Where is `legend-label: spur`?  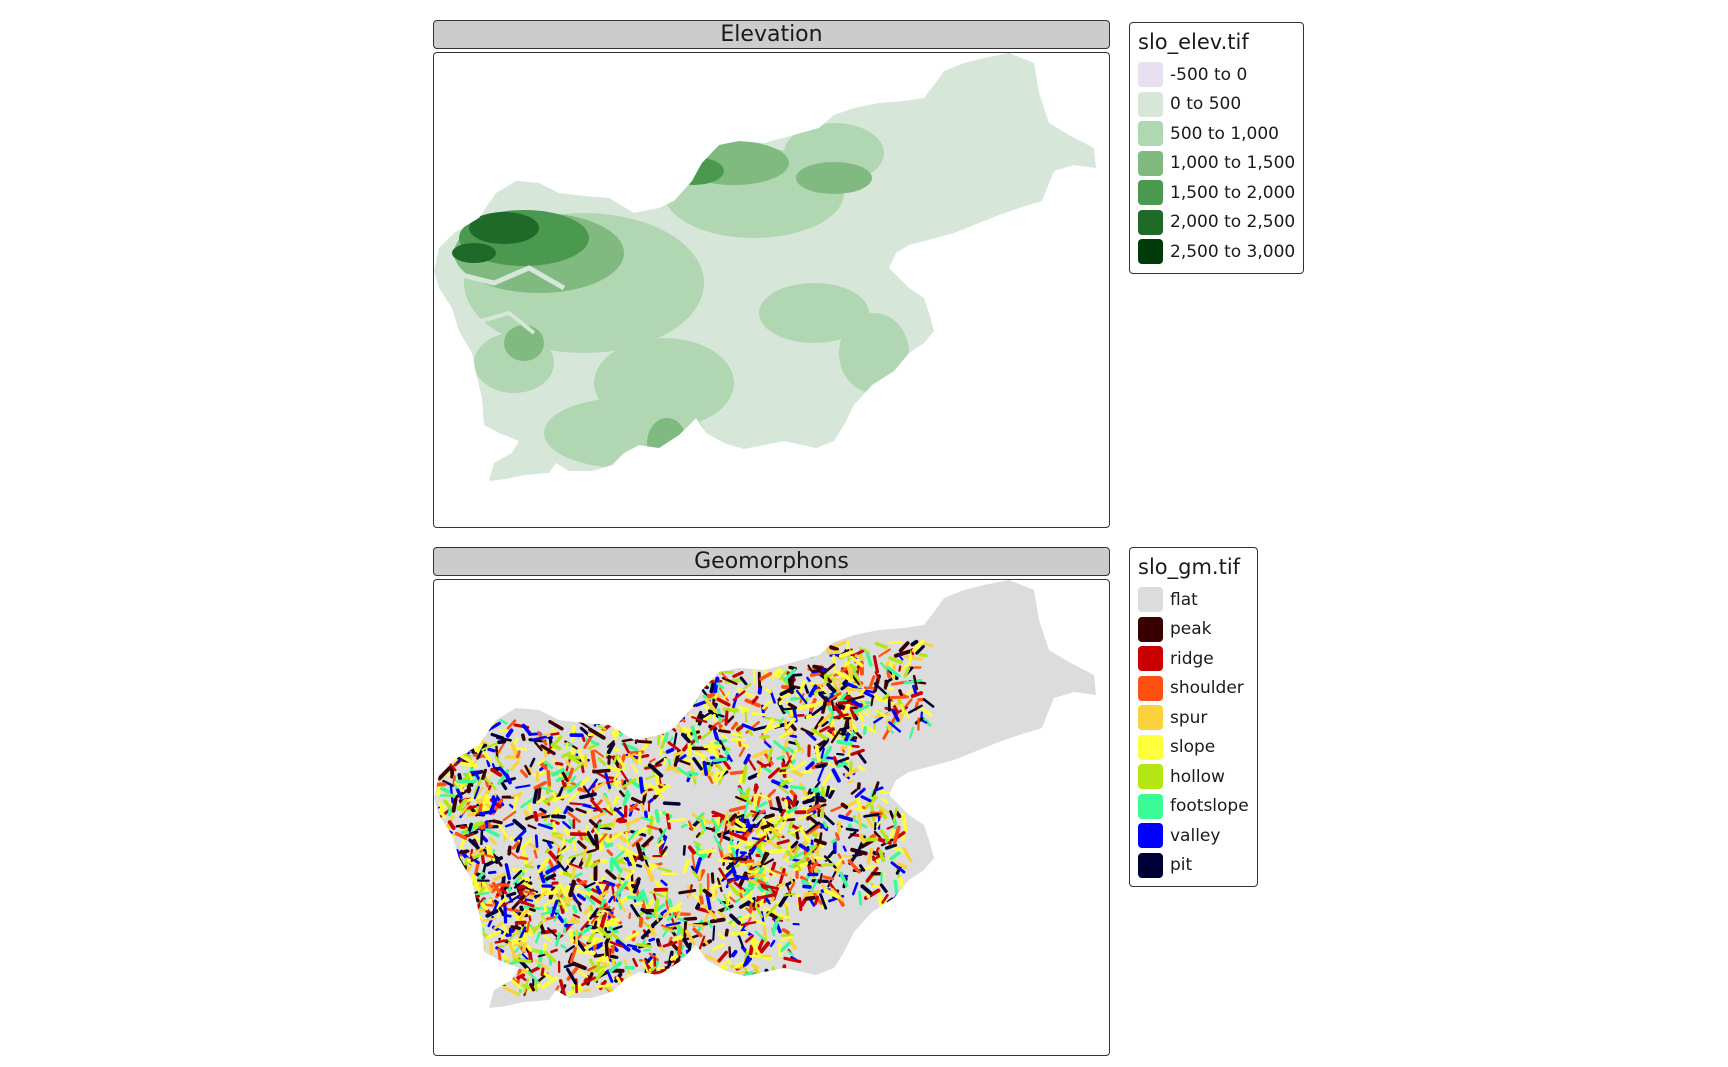 legend-label: spur is located at coordinates (1189, 717).